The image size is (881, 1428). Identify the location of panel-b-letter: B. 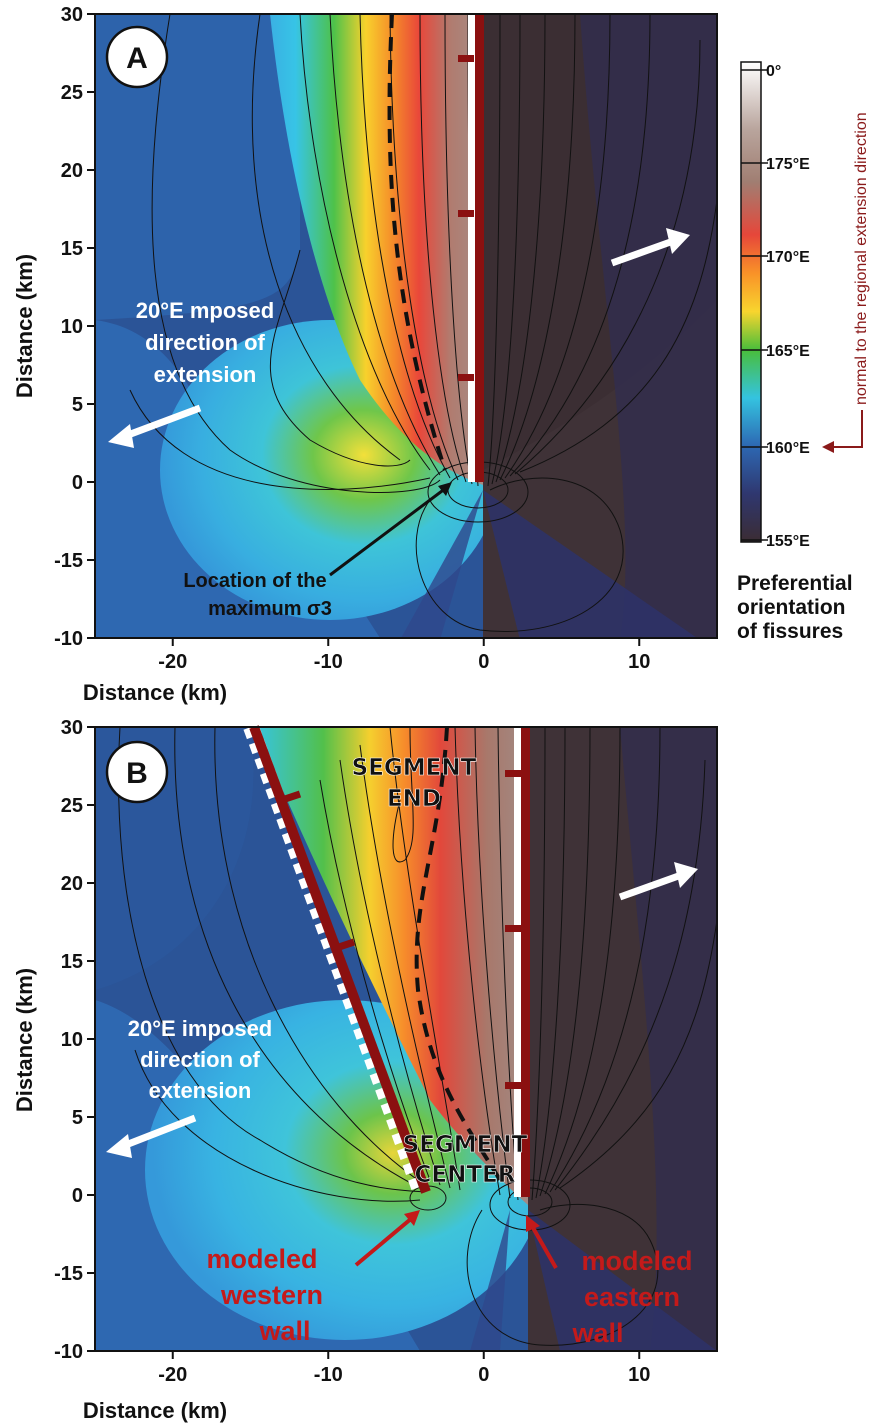
(137, 773).